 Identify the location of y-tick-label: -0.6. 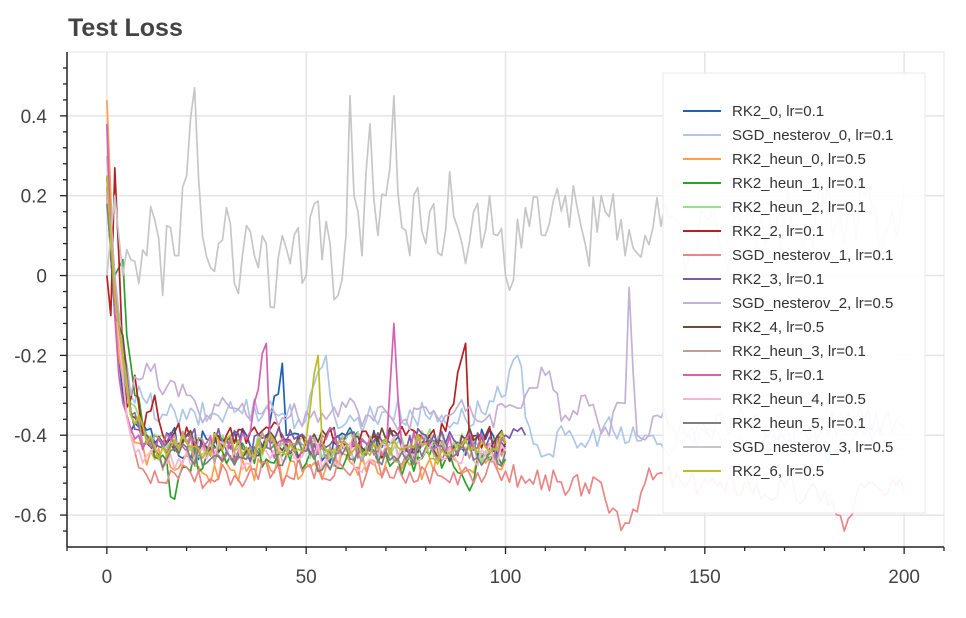
(30, 516).